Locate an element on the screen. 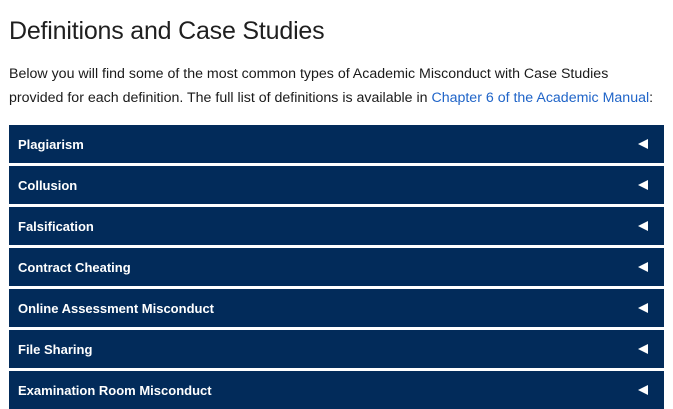  accordion-item-plagiarism: Plagiarism is located at coordinates (336, 144).